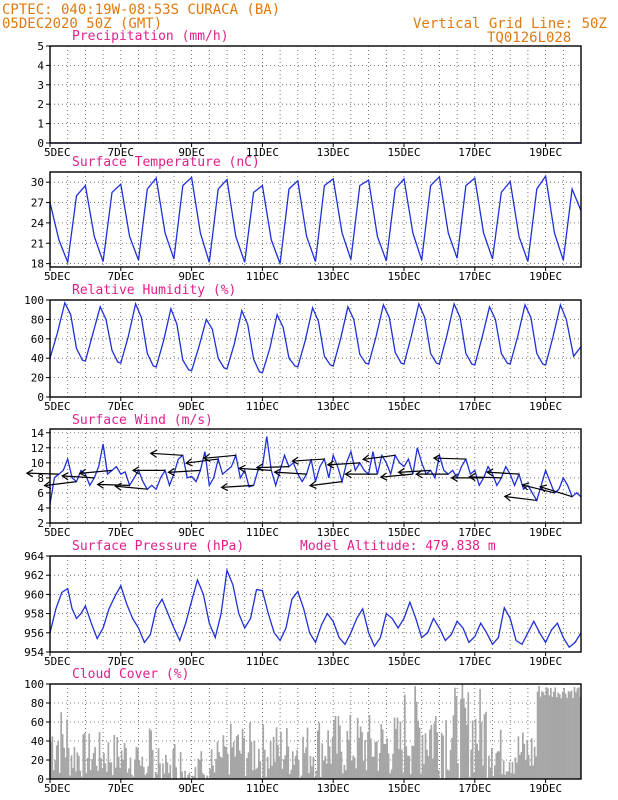 This screenshot has width=618, height=800. Describe the element at coordinates (57, 152) in the screenshot. I see `x-tick-label: 5DEC` at that location.